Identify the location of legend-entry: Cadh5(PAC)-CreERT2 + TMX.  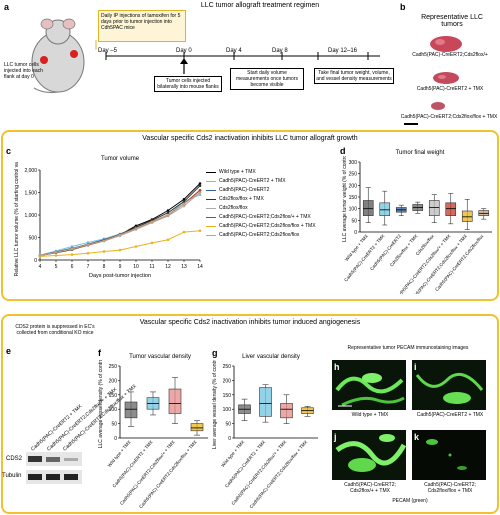
(271, 181).